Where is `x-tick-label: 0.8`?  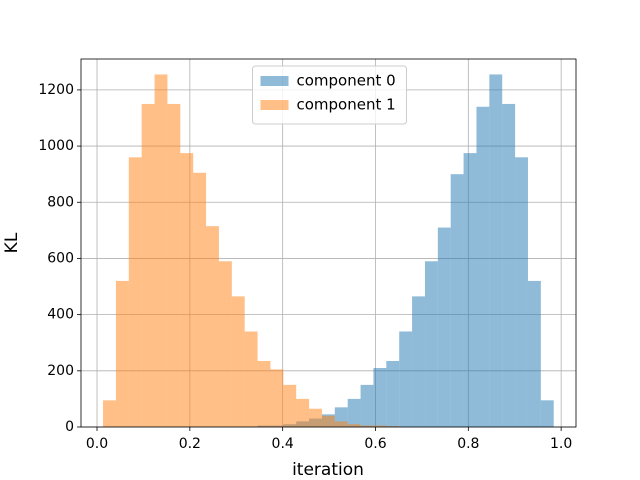
x-tick-label: 0.8 is located at coordinates (468, 444).